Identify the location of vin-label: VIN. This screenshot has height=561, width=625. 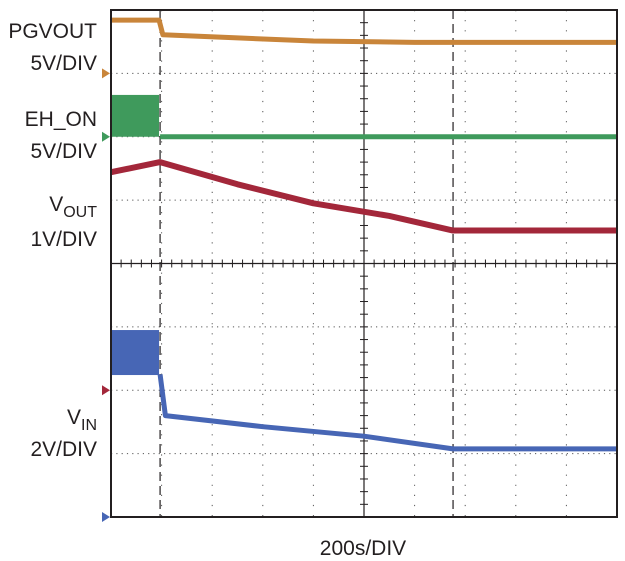
(82, 420).